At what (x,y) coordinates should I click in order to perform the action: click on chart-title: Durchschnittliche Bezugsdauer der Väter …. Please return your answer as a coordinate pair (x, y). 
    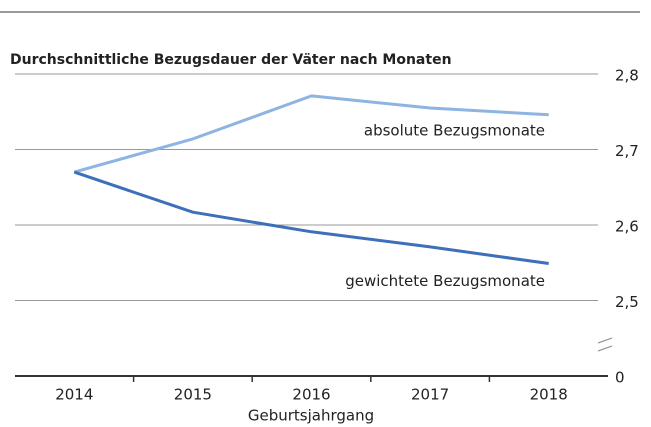
    Looking at the image, I should click on (231, 60).